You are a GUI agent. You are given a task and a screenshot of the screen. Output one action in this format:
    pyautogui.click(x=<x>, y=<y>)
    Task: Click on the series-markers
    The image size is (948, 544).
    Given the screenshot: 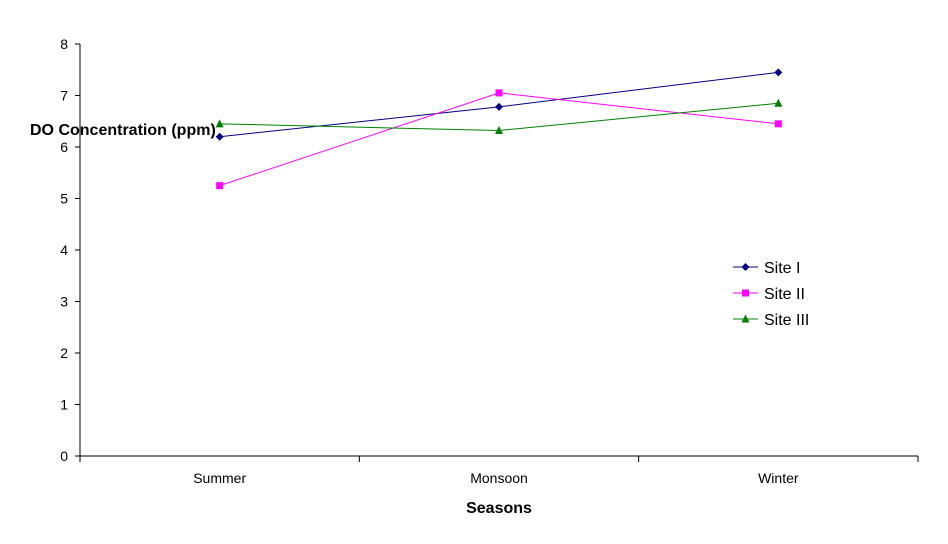 What is the action you would take?
    pyautogui.click(x=499, y=129)
    